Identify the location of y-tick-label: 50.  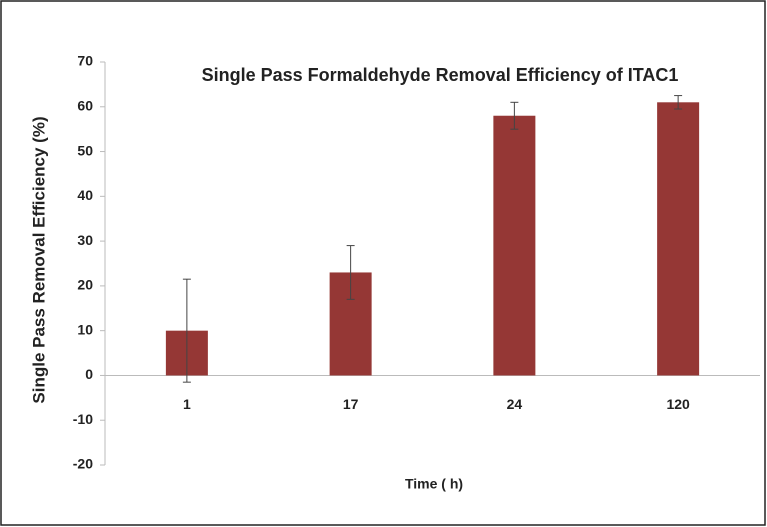
(85, 150).